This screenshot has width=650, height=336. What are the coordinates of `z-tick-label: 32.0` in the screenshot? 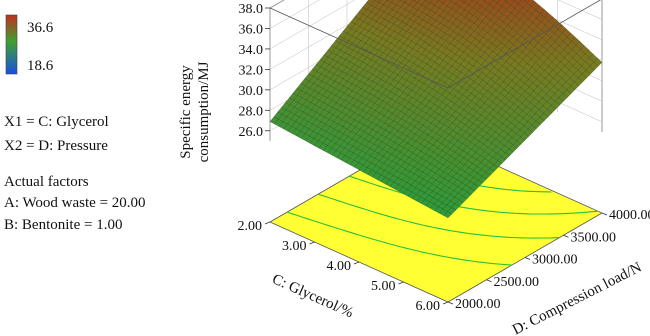 It's located at (251, 70).